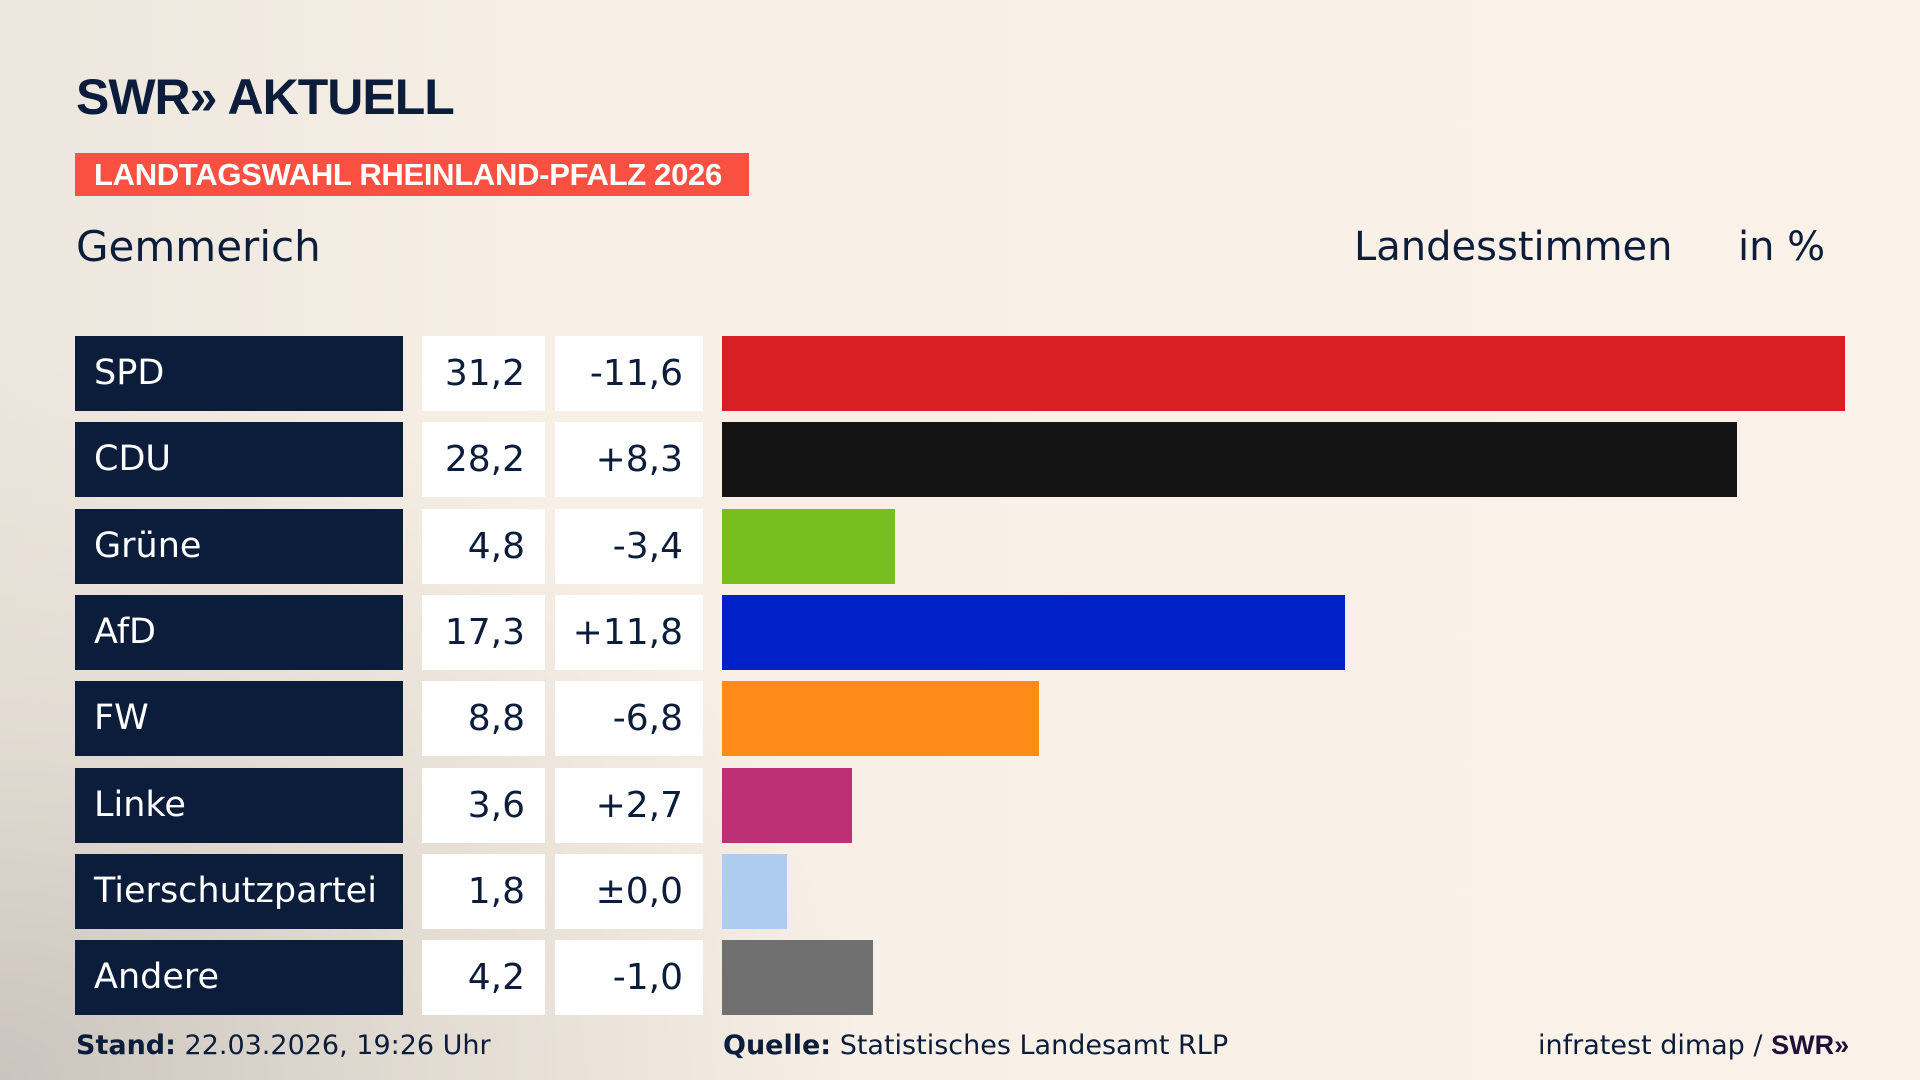 The image size is (1920, 1080). What do you see at coordinates (960, 891) in the screenshot?
I see `party-row: Tierschutzpartei 1,8 ±0,0` at bounding box center [960, 891].